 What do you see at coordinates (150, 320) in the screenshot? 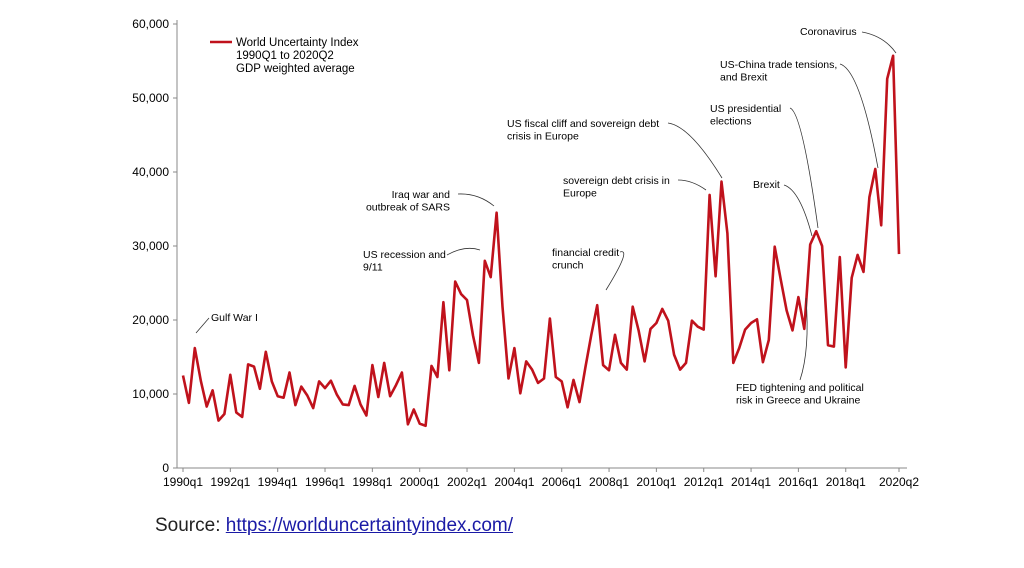
I see `y-tick-label: 20,000` at bounding box center [150, 320].